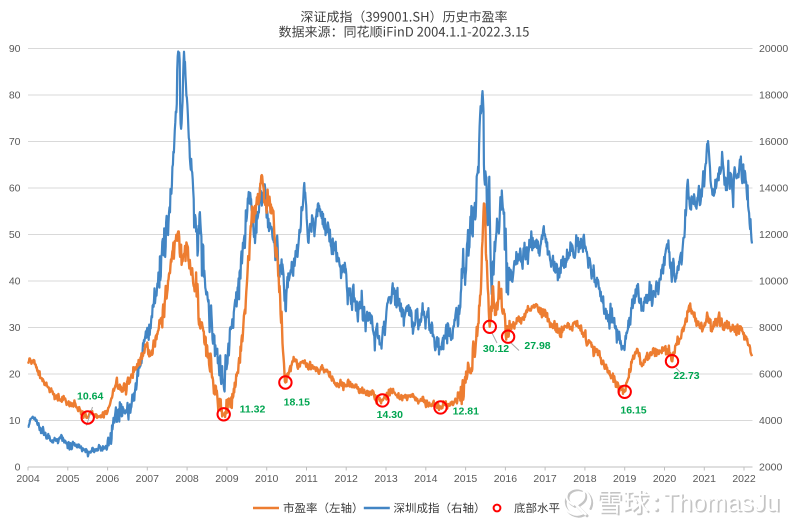  Describe the element at coordinates (773, 96) in the screenshot. I see `svg-text: 18000` at that location.